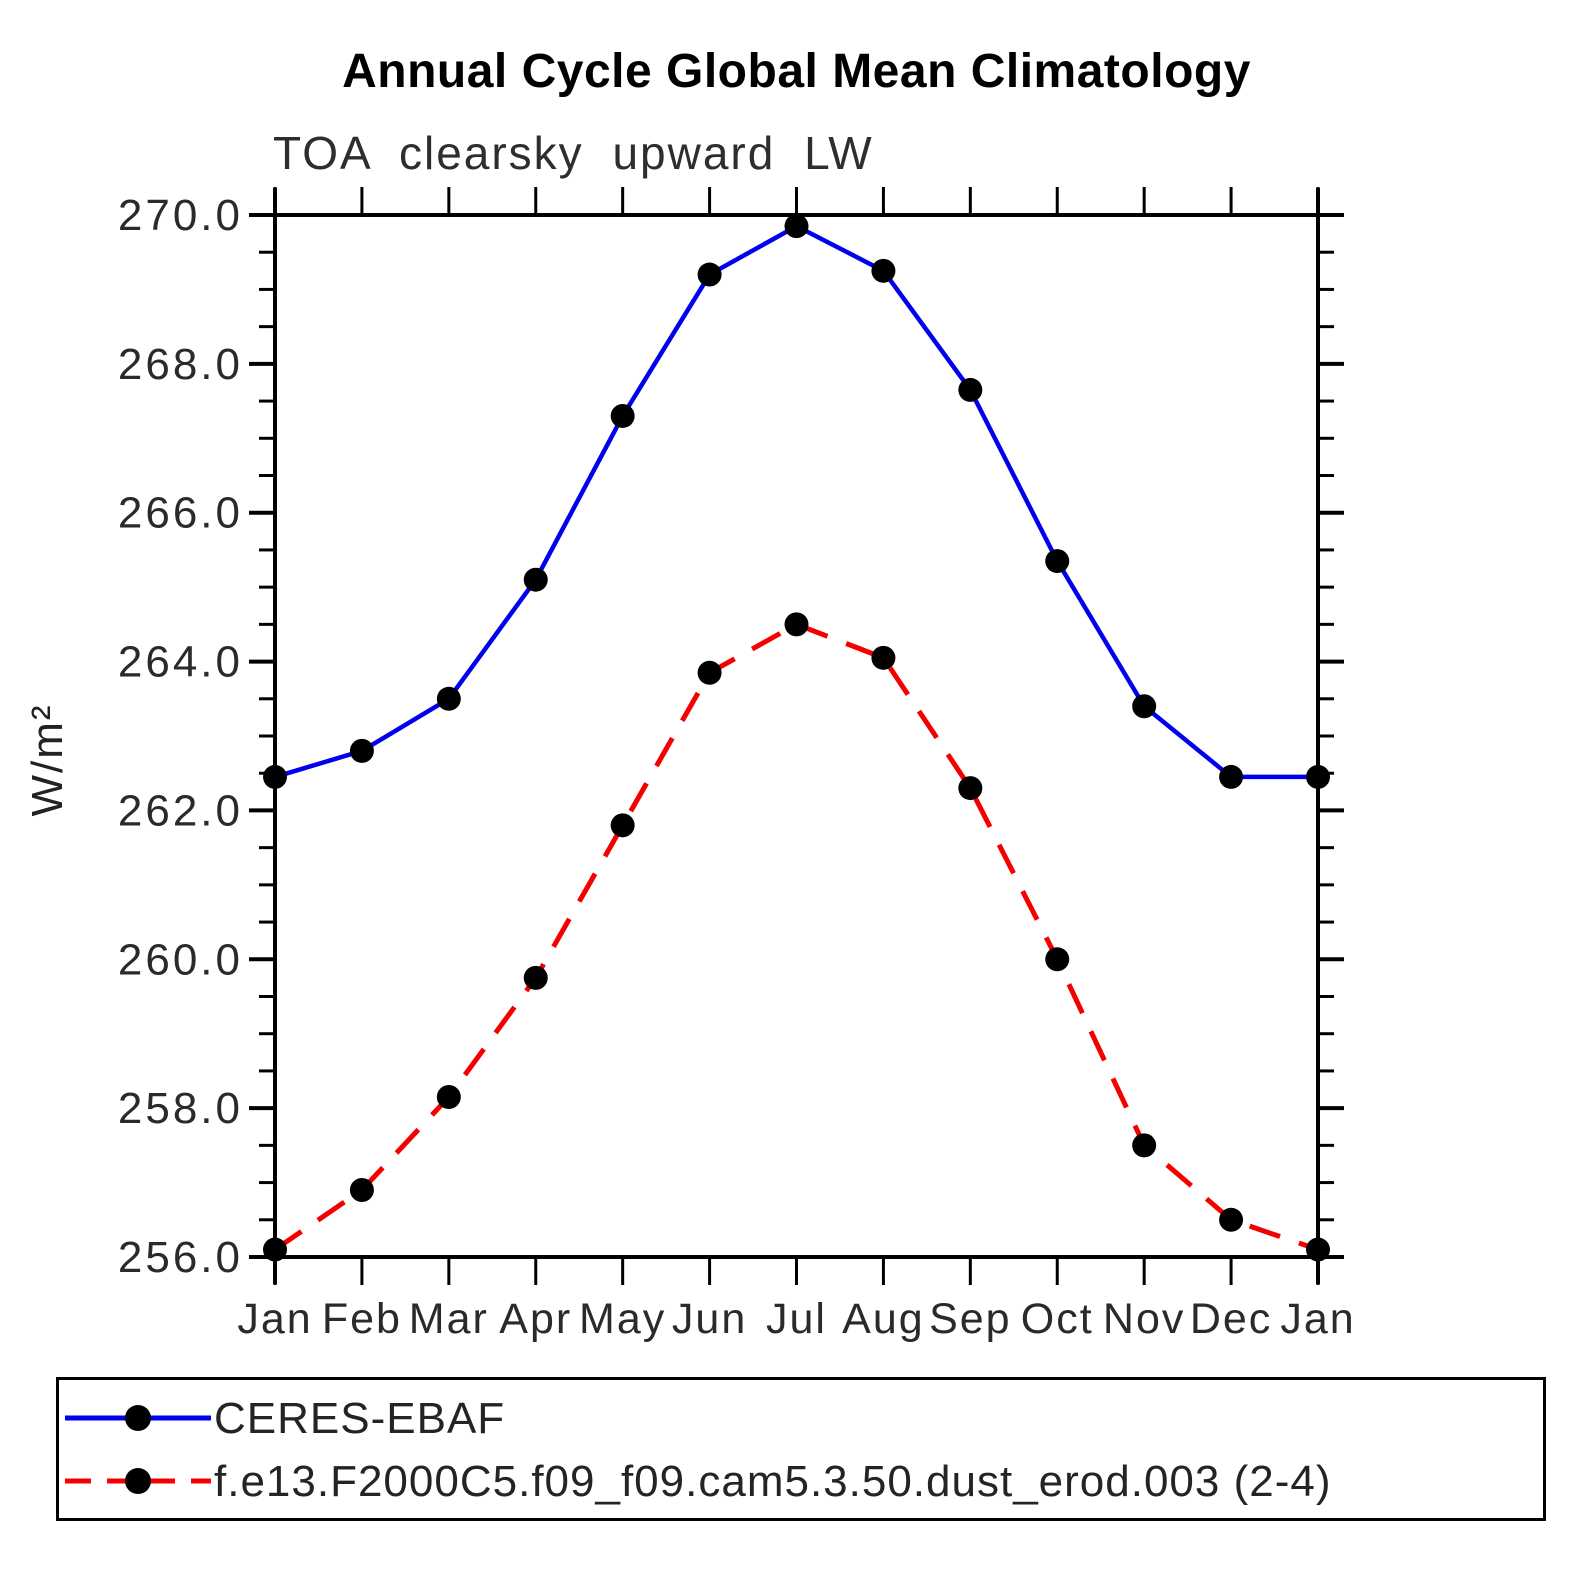 The width and height of the screenshot is (1574, 1574). I want to click on legend-label: CERES-EBAF, so click(360, 1418).